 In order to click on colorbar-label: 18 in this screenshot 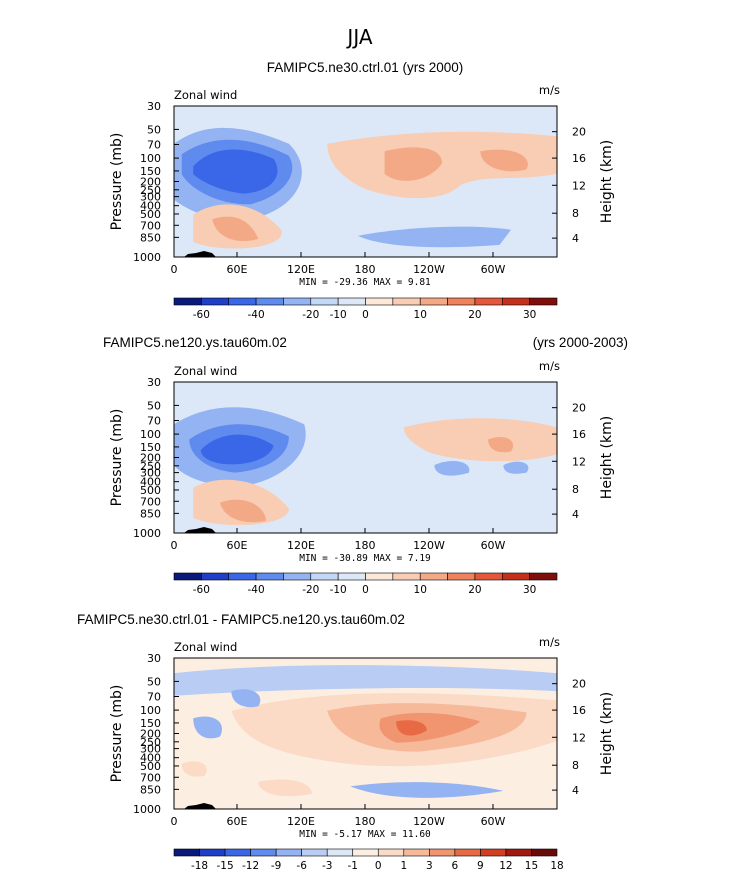, I will do `click(556, 866)`.